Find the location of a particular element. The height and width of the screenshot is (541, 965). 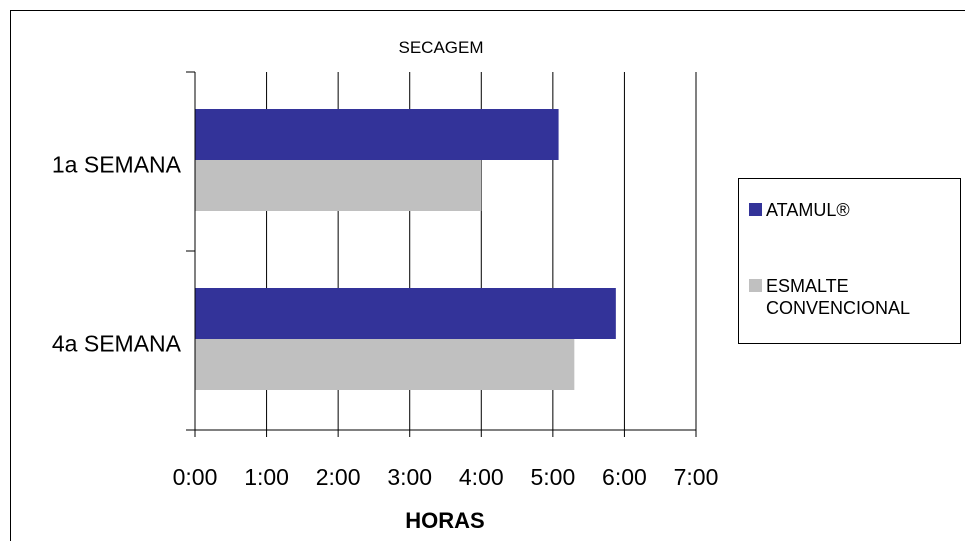

x-tick-label-5: 5:00 is located at coordinates (552, 477).